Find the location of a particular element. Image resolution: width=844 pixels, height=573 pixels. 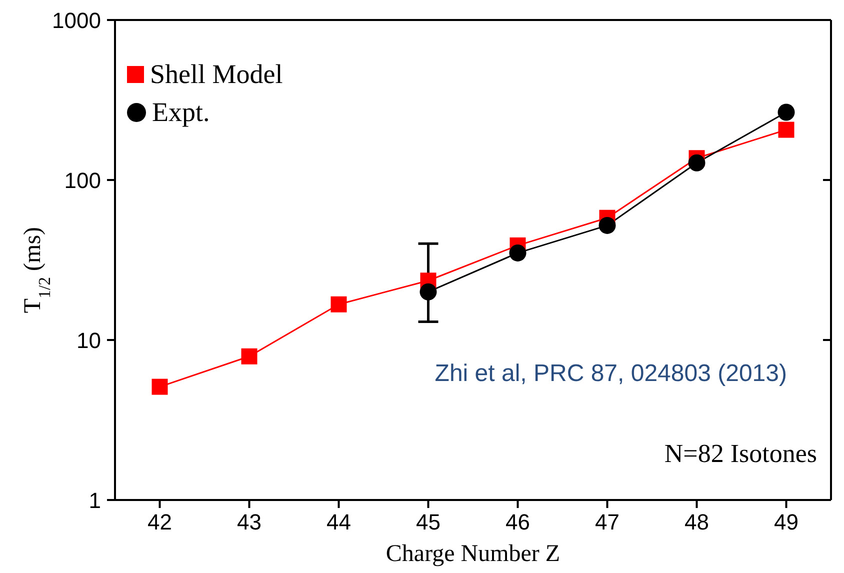

x-tick-label: 43 is located at coordinates (249, 522).